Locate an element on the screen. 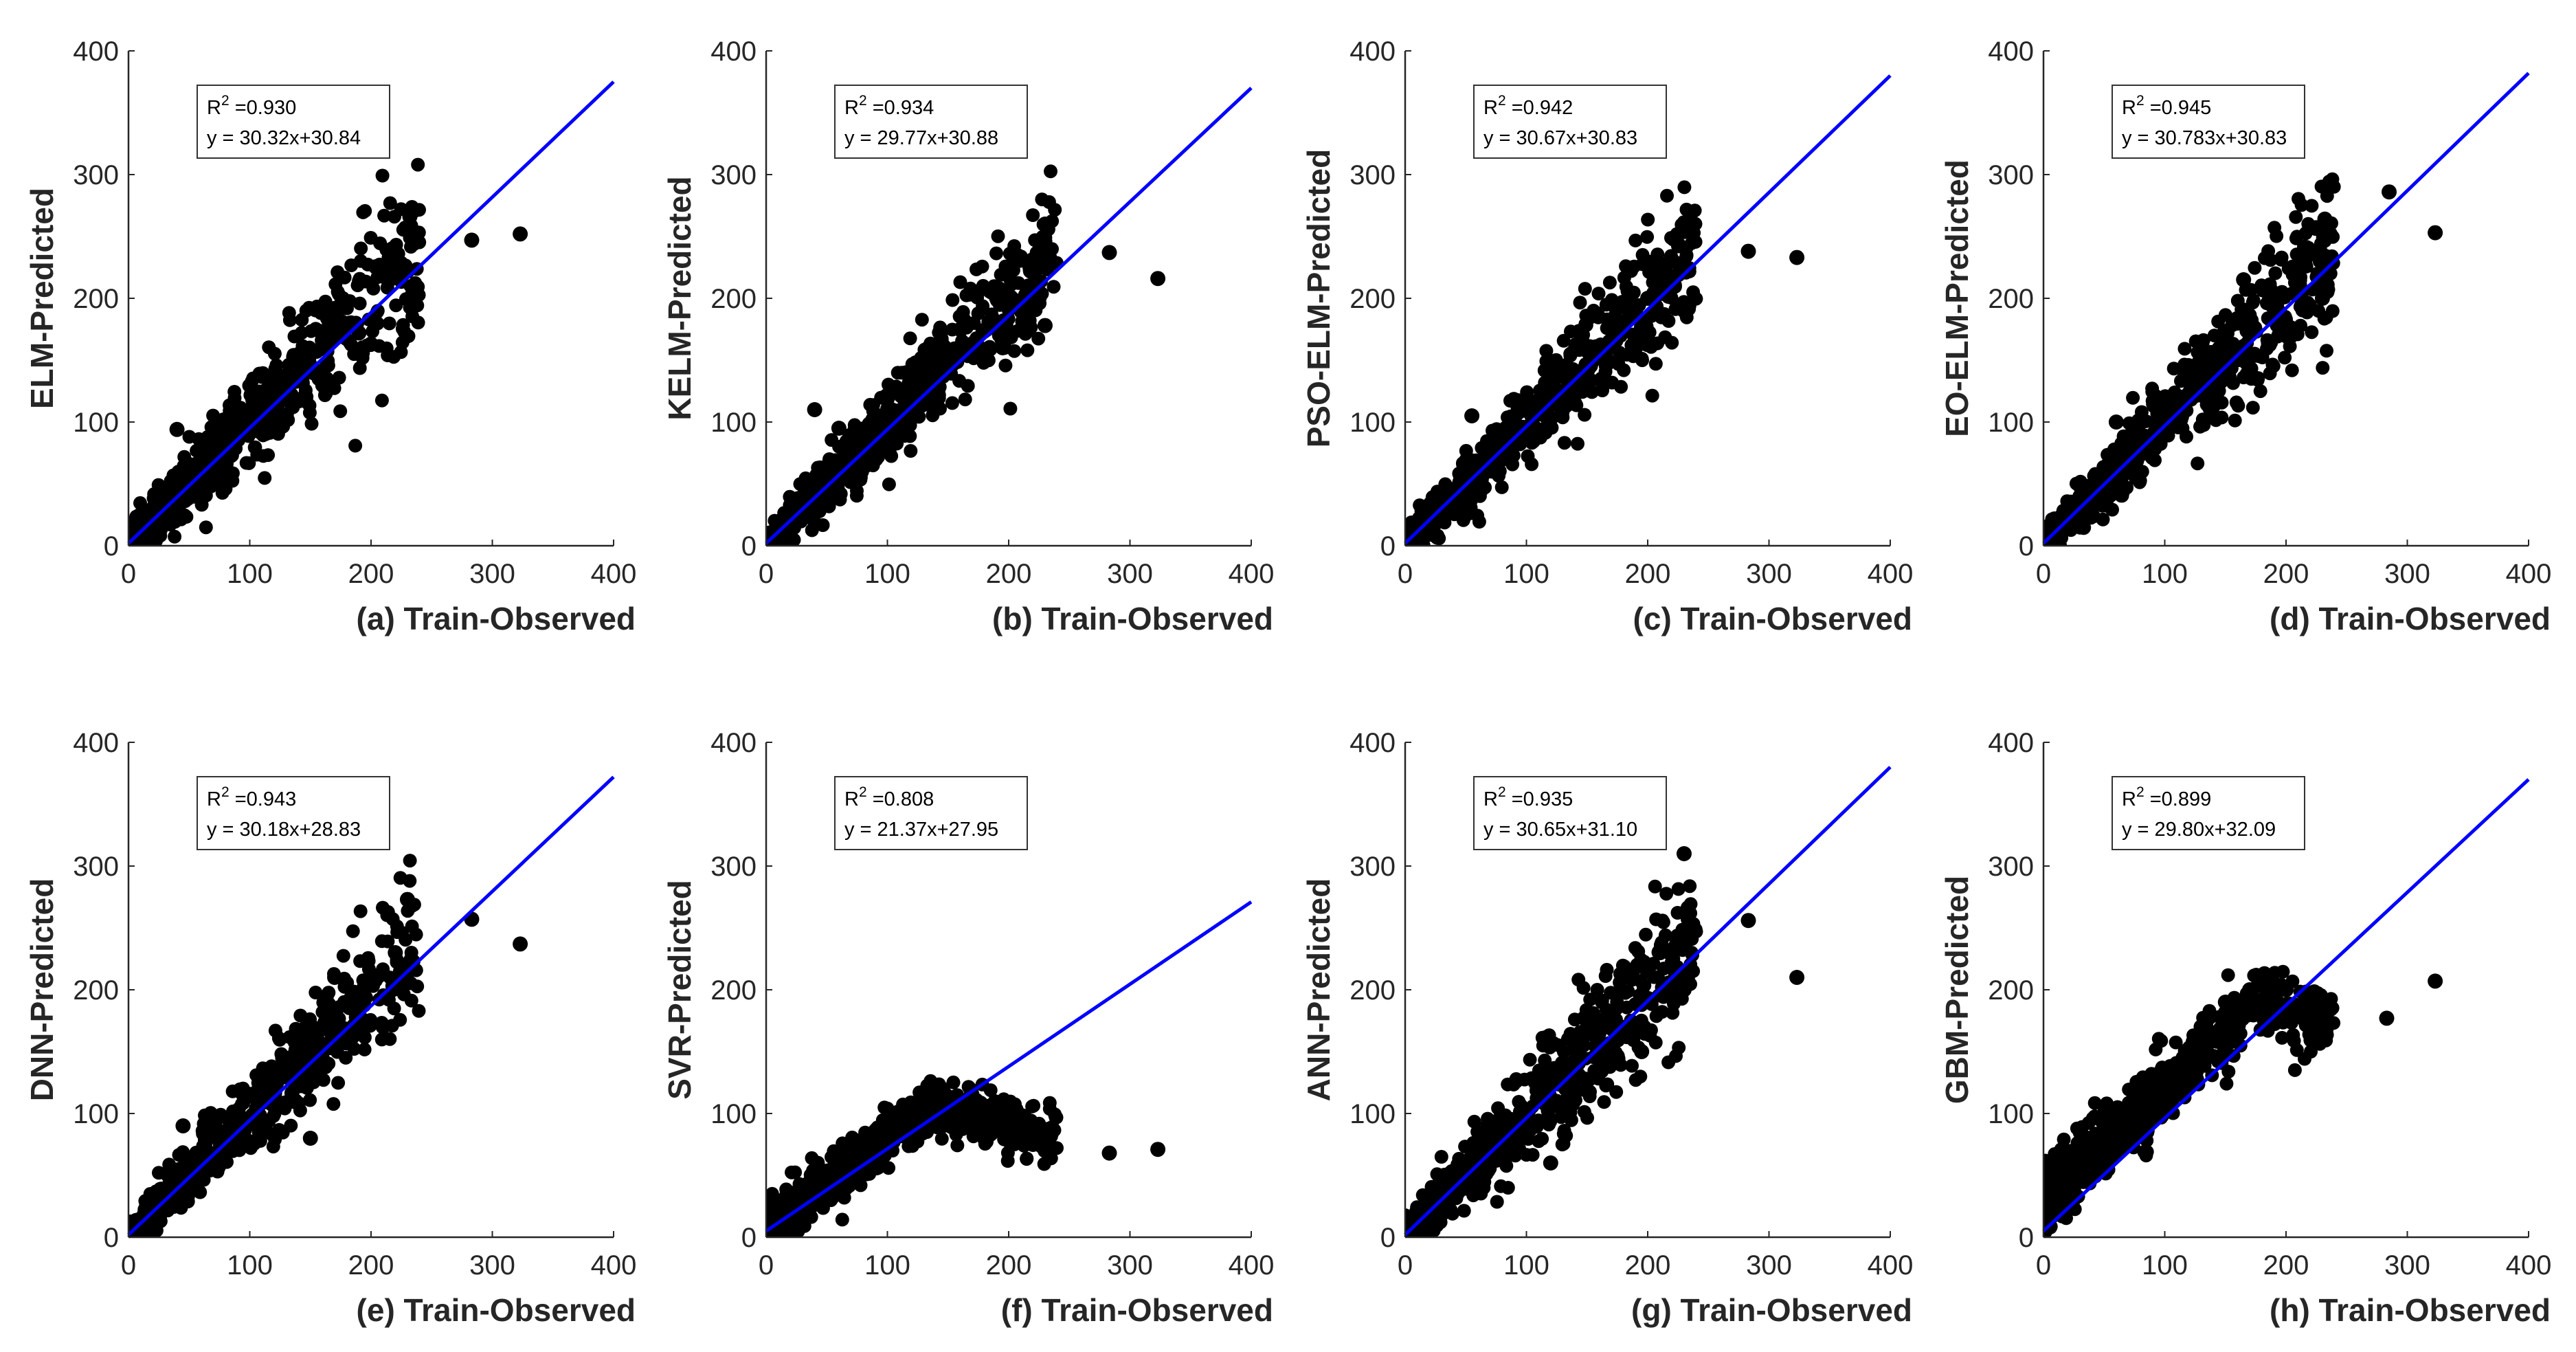 Image resolution: width=2576 pixels, height=1352 pixels. r-squared-value: =0.943 is located at coordinates (263, 799).